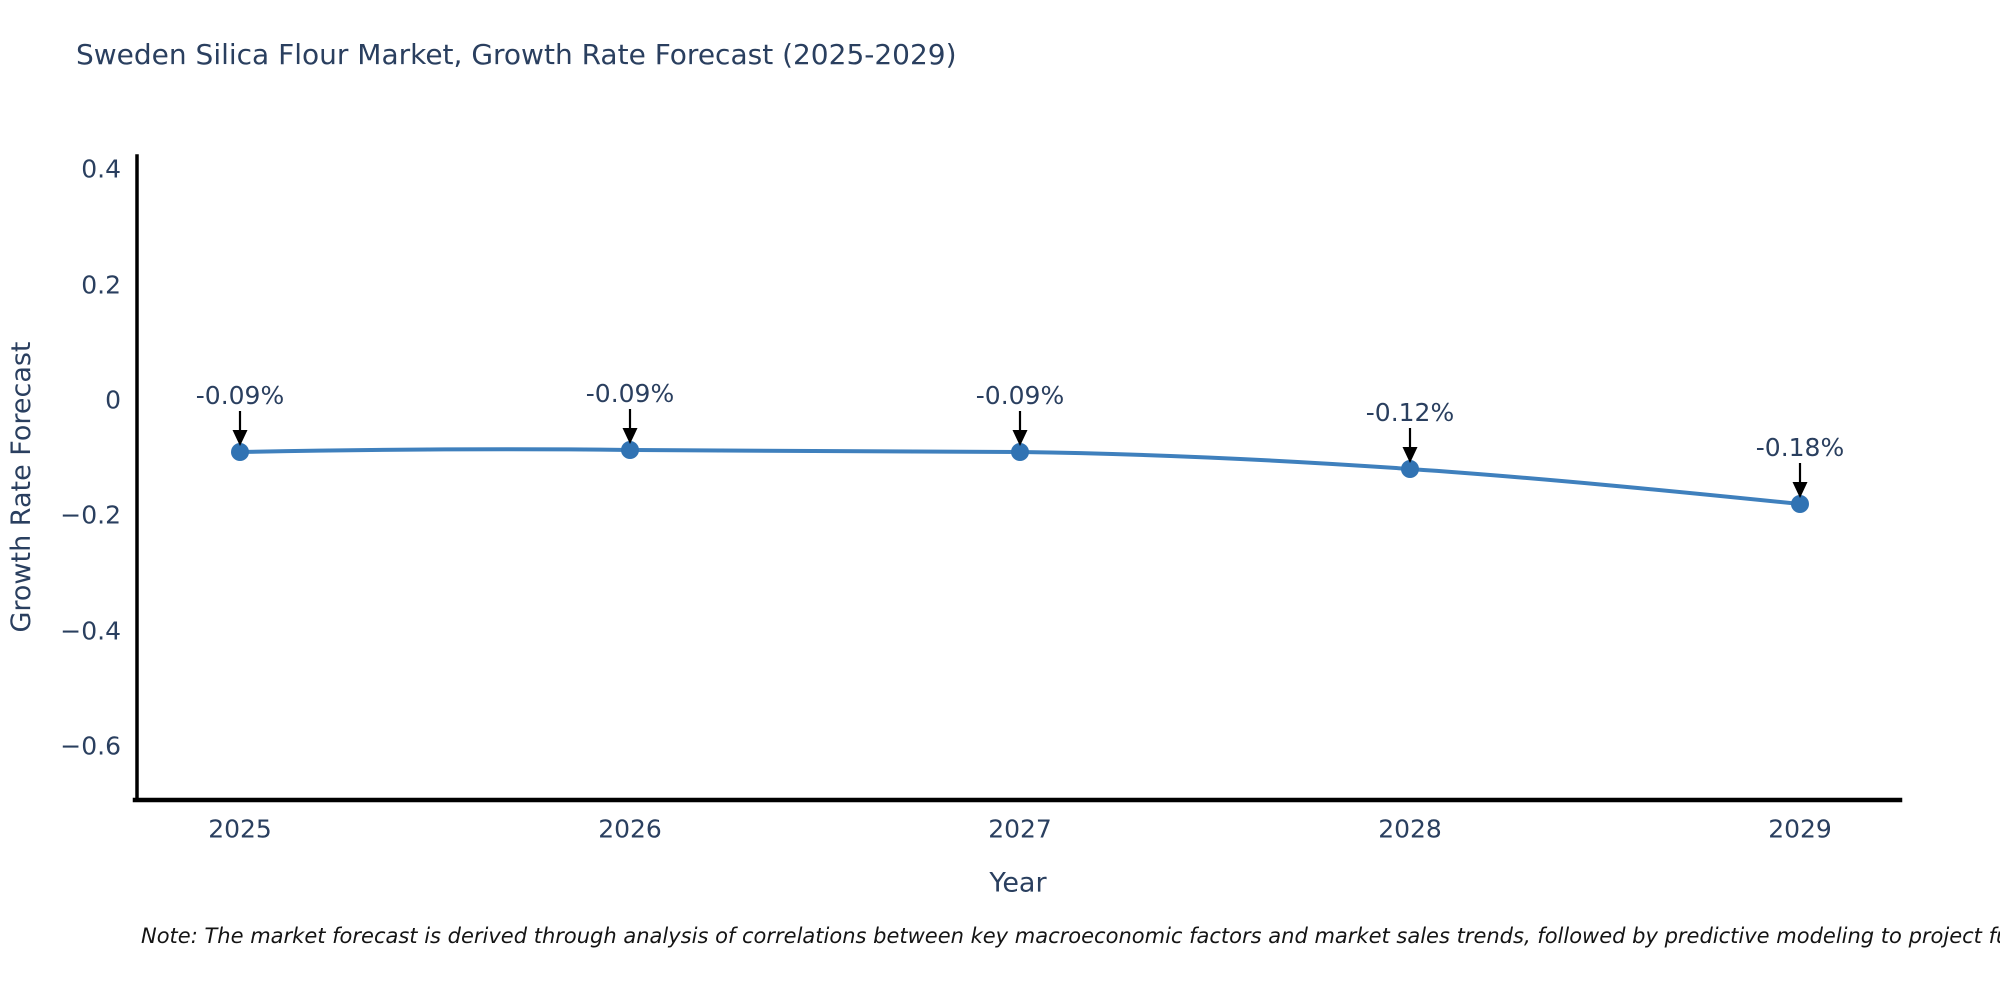  Describe the element at coordinates (90, 515) in the screenshot. I see `y-tick-label: −0.2` at that location.